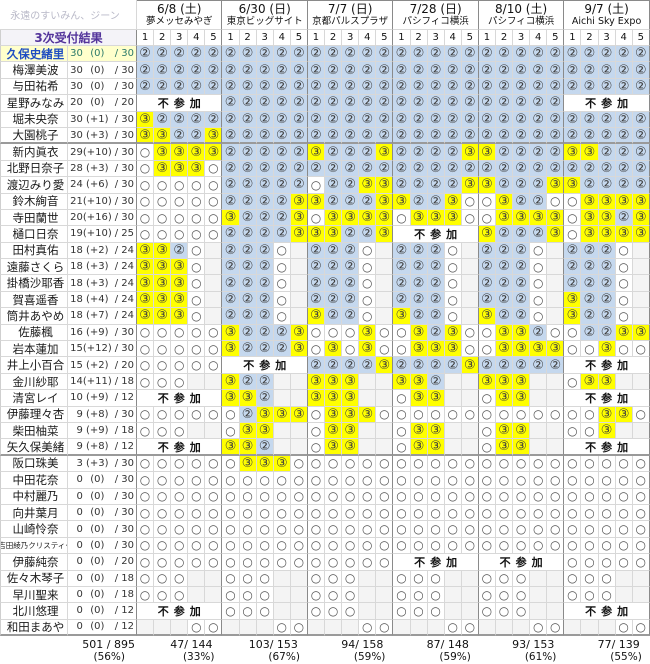  I want to click on member-won-count: 30, so click(76, 135).